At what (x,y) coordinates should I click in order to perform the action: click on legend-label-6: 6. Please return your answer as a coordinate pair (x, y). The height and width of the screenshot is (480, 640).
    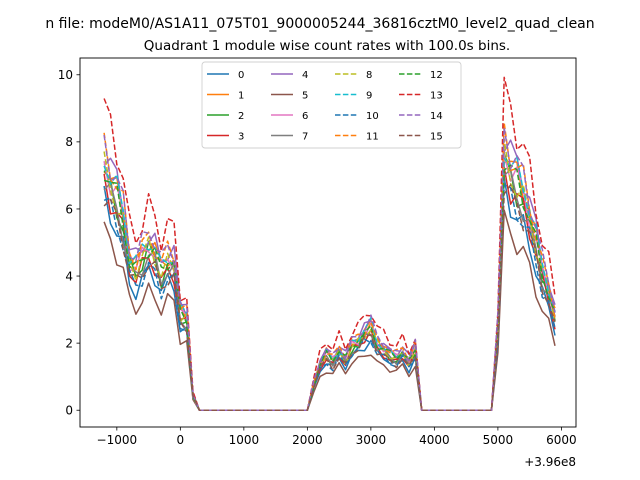
    Looking at the image, I should click on (305, 116).